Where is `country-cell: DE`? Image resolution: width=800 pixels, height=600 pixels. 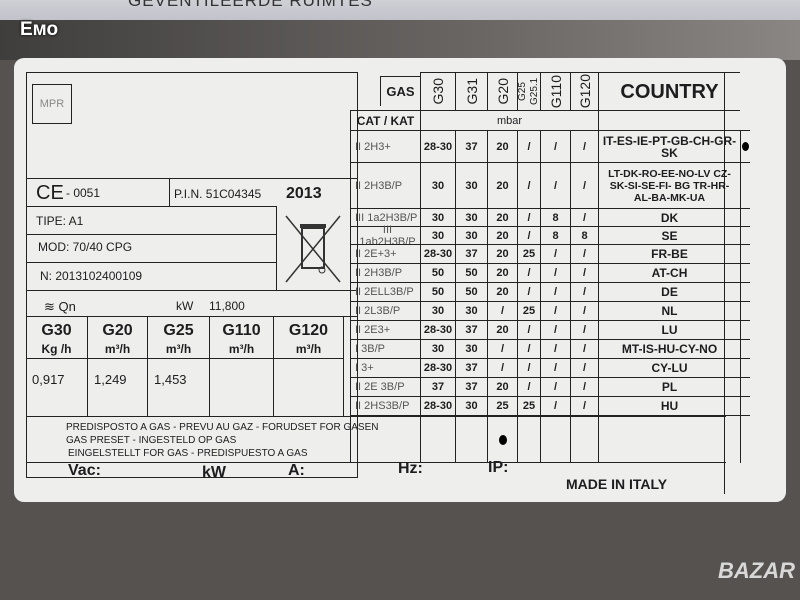 country-cell: DE is located at coordinates (669, 291).